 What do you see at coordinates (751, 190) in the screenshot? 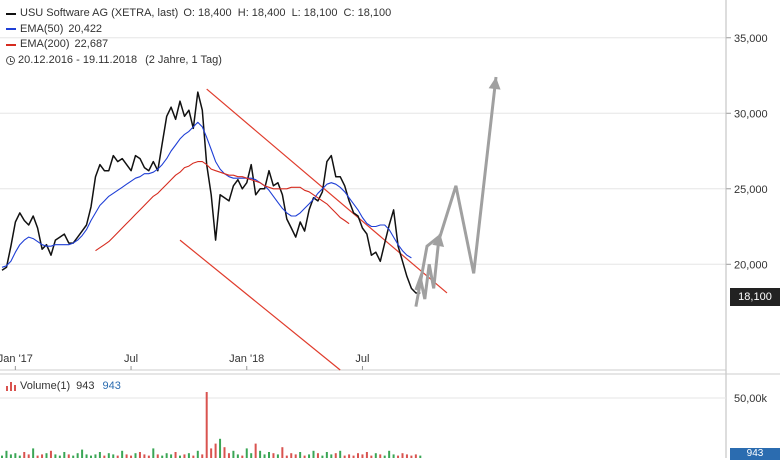
I see `y-tick-label-1: 25,000` at bounding box center [751, 190].